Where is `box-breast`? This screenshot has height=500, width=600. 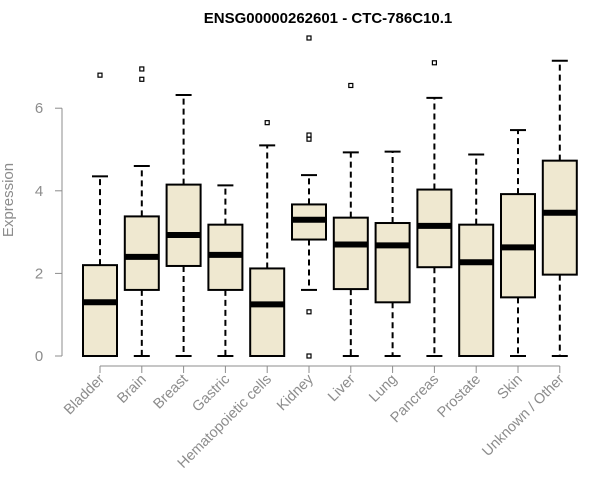
box-breast is located at coordinates (183, 225).